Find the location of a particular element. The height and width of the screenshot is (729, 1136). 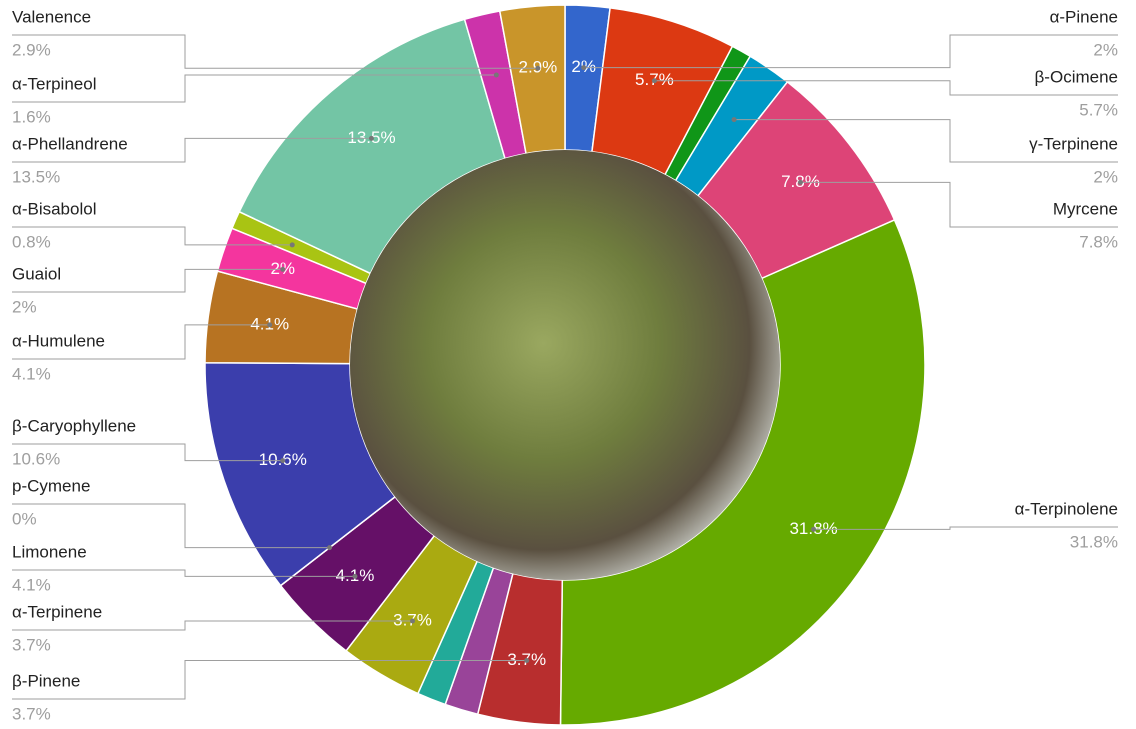

legend-value: 10.6% is located at coordinates (36, 458).